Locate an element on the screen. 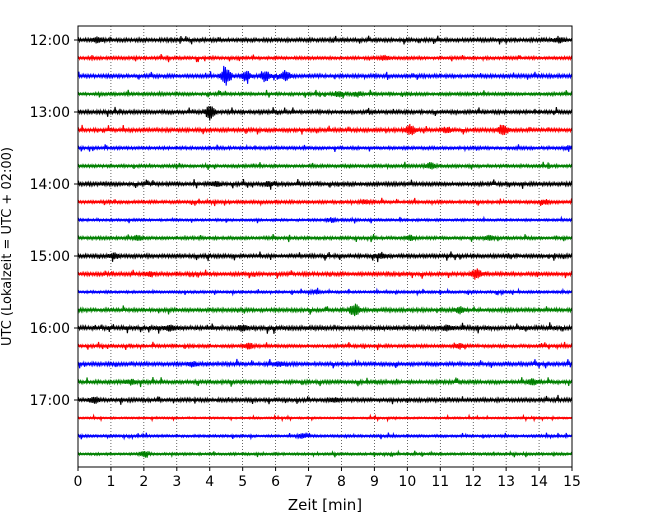 The image size is (650, 520). x-tick-label: 12 is located at coordinates (473, 482).